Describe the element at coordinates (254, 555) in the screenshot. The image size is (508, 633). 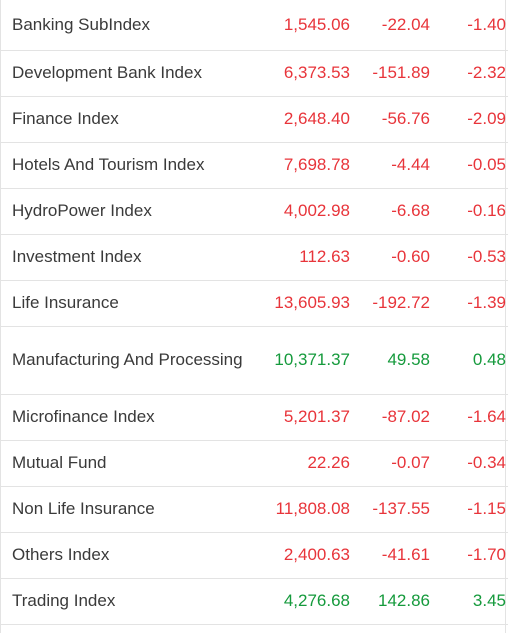
I see `table-row: Others Index 2,400.63 -41.61 -1.70` at that location.